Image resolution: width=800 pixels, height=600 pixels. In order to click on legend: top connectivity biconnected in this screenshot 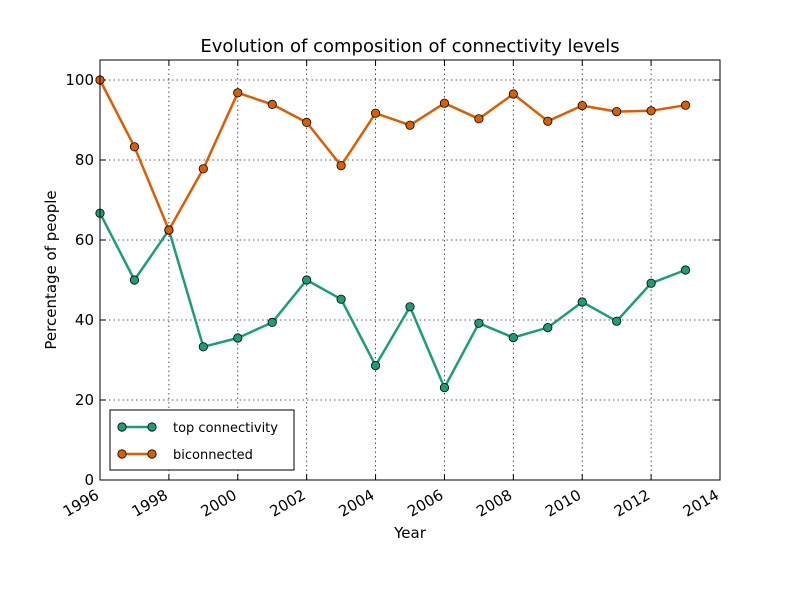, I will do `click(202, 440)`.